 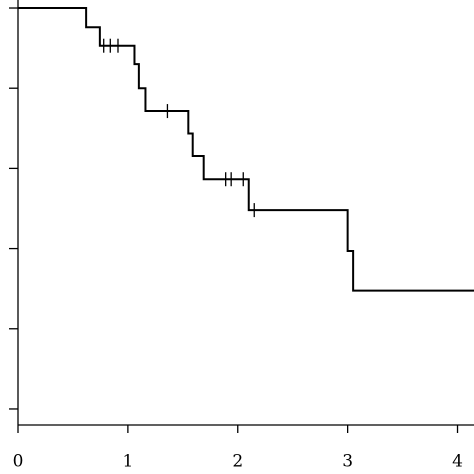 I want to click on x-tick-label: 4, so click(x=457, y=462).